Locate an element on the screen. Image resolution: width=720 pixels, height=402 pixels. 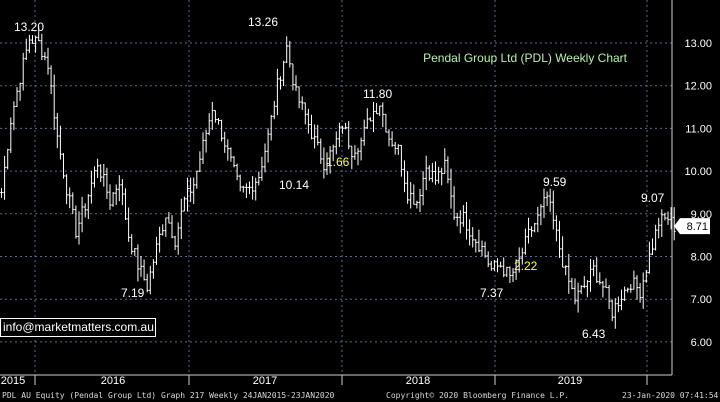
x-tick-label: 2019 is located at coordinates (570, 381).